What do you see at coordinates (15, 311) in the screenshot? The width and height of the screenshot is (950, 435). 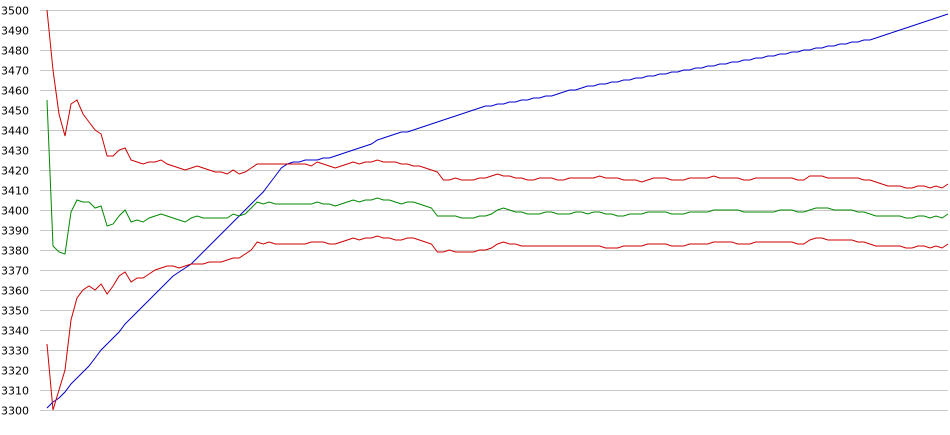 I see `y-tick-label: 3350` at bounding box center [15, 311].